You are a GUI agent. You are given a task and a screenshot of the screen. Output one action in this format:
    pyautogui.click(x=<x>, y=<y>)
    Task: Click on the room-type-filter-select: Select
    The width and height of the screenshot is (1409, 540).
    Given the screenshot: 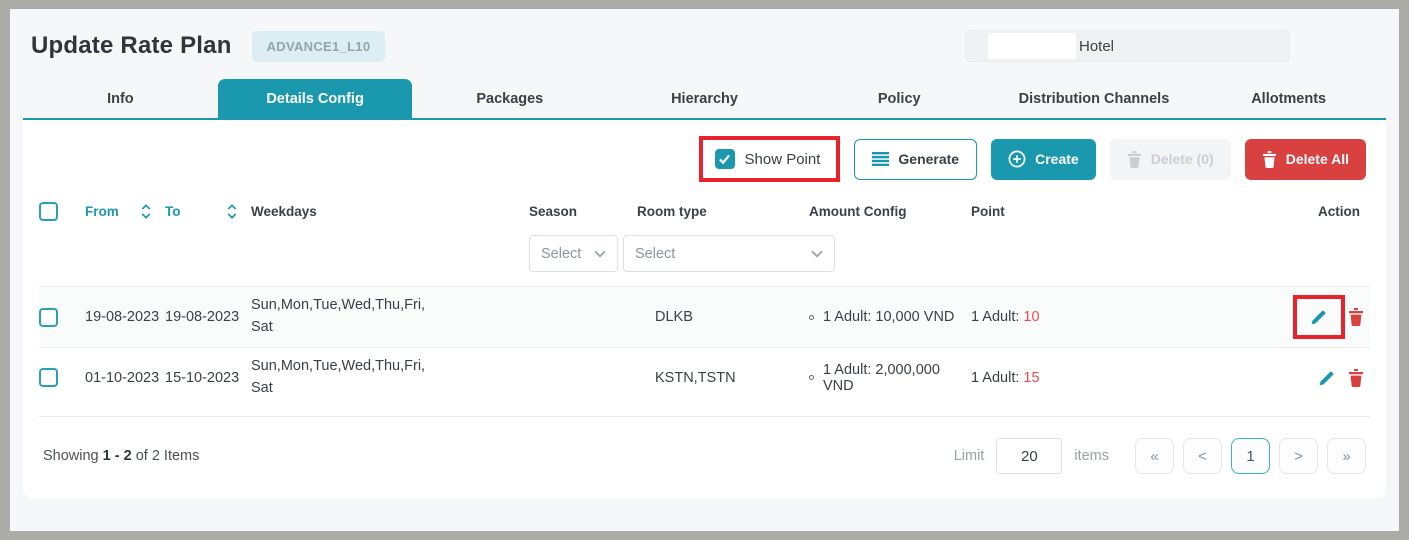 What is the action you would take?
    pyautogui.click(x=729, y=253)
    